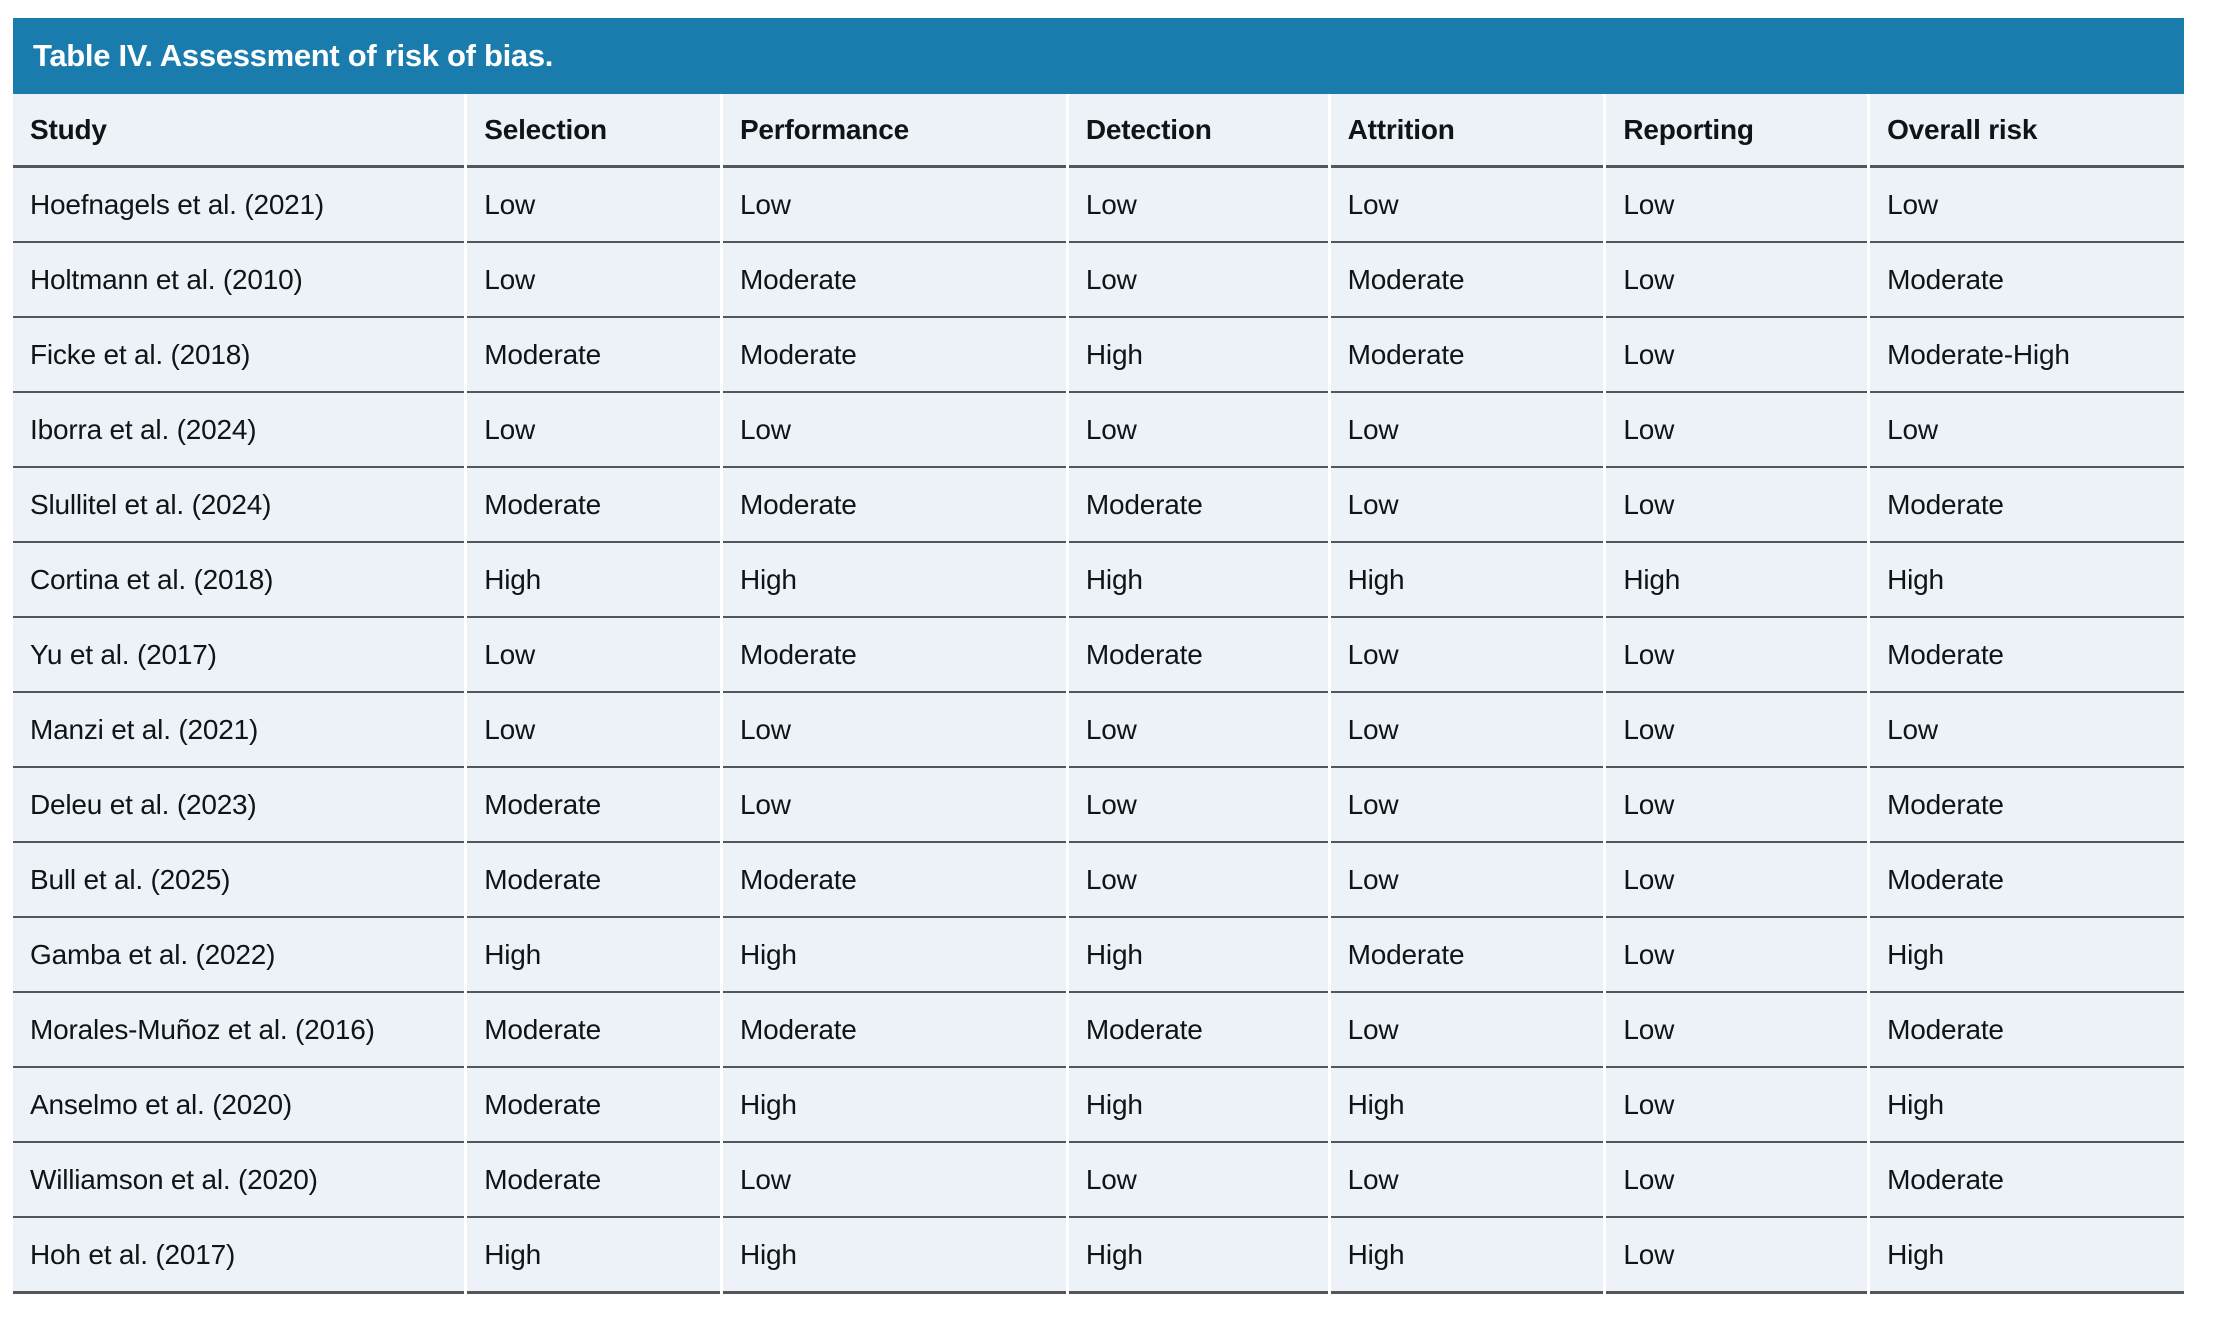 The image size is (2222, 1321). I want to click on study-name-cell: Iborra et al. (2024), so click(239, 430).